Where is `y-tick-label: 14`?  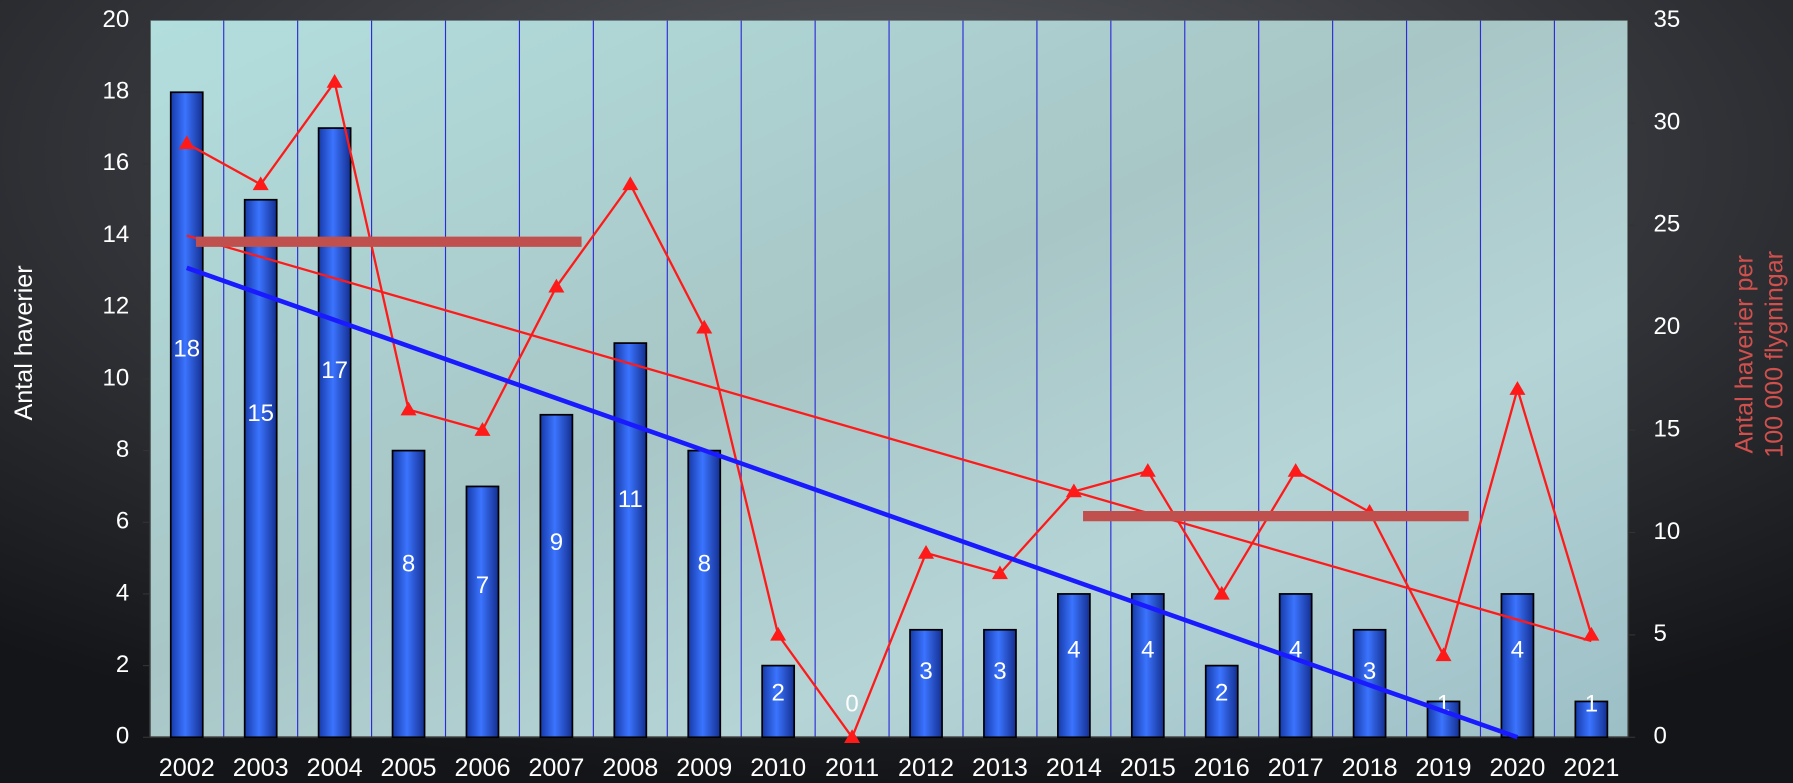 y-tick-label: 14 is located at coordinates (116, 234).